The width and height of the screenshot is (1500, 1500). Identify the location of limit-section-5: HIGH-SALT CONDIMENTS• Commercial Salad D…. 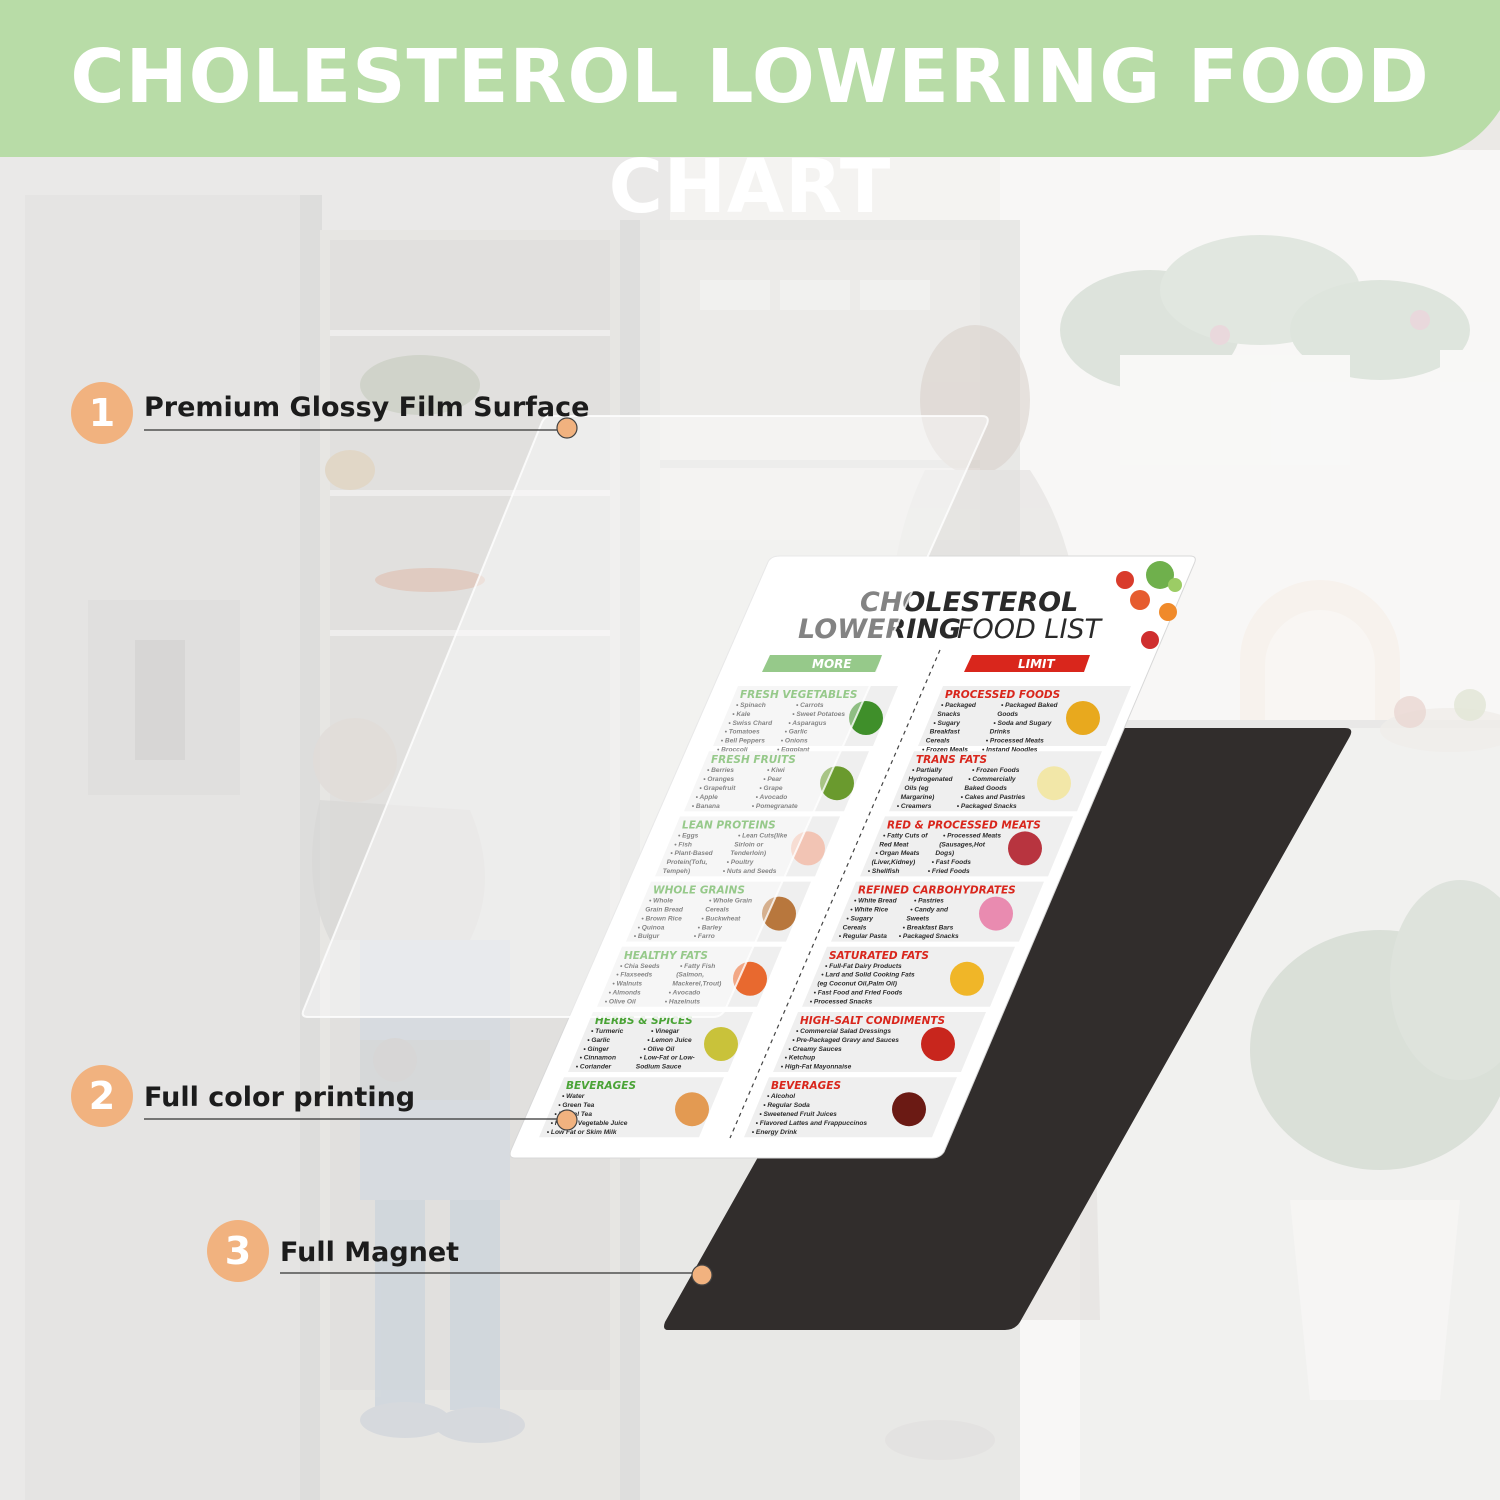
(879, 1042).